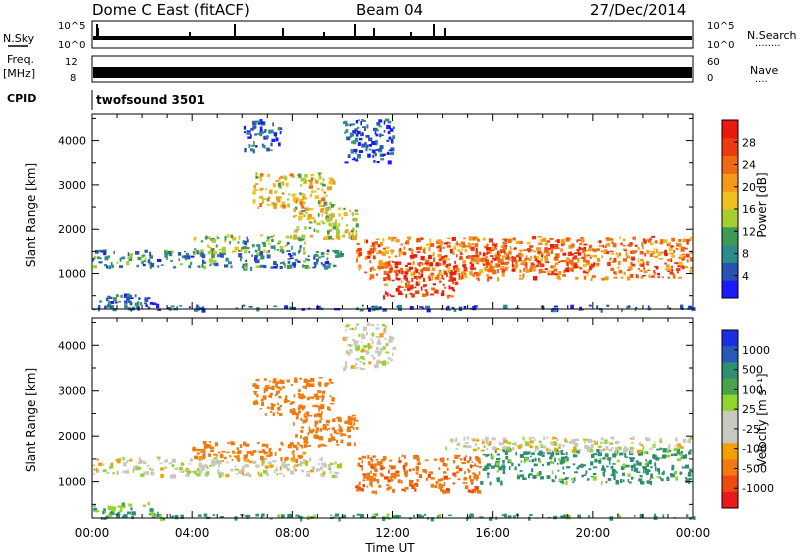  What do you see at coordinates (71, 26) in the screenshot?
I see `noise-tick-left-top: 10^5` at bounding box center [71, 26].